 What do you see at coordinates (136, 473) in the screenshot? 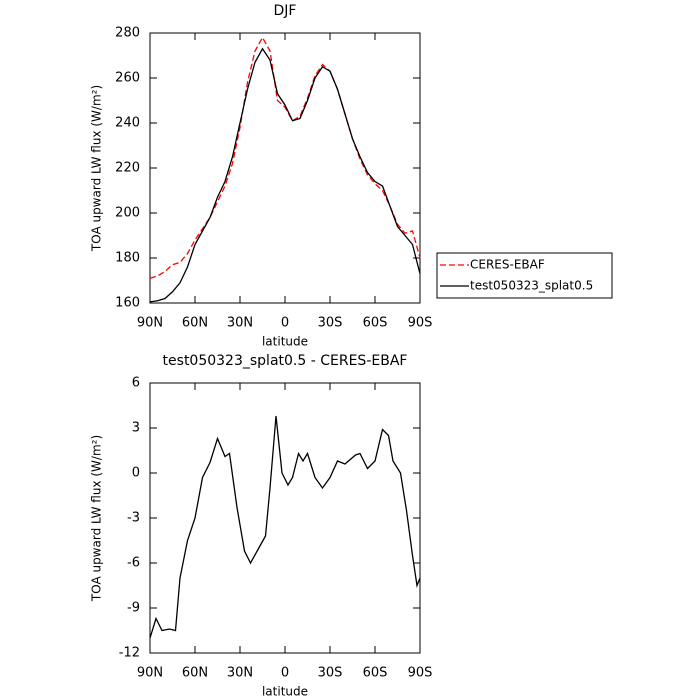
I see `y-tick-label: 0` at bounding box center [136, 473].